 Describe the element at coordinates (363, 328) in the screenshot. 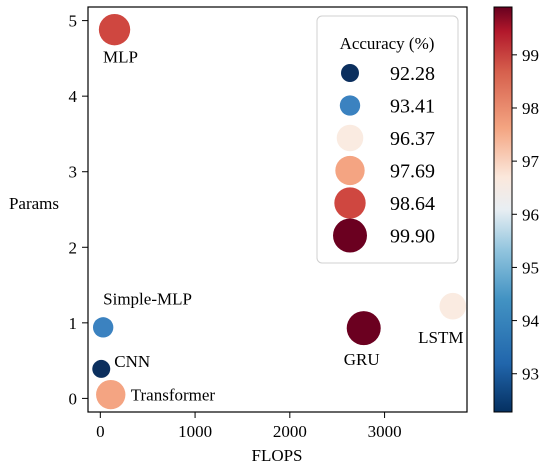

I see `data-point-gru` at that location.